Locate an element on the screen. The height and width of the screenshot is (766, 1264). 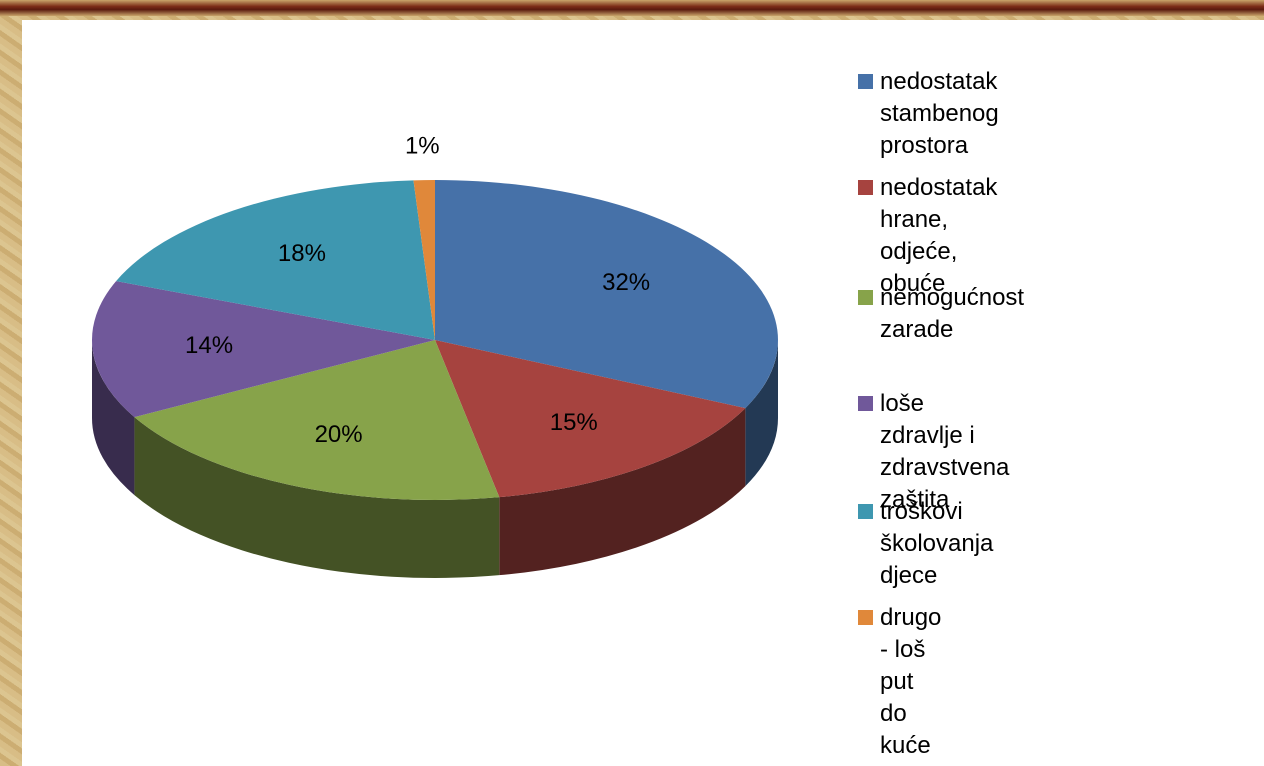
data-label: 14% is located at coordinates (209, 345).